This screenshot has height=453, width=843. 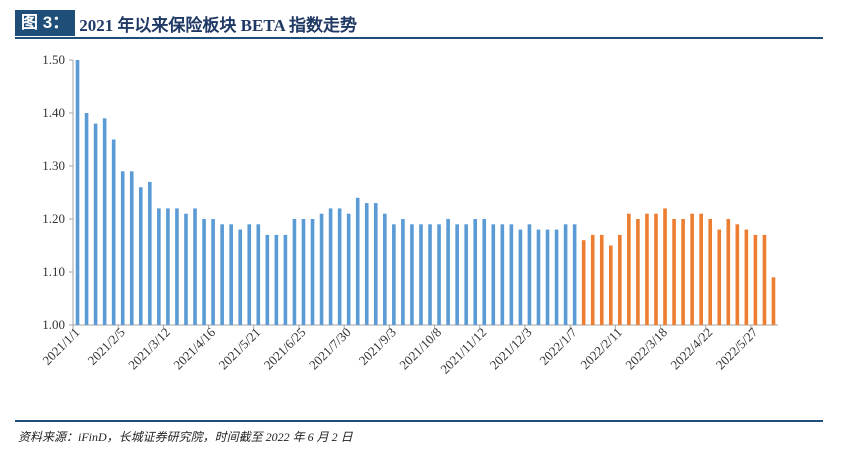 I want to click on x-tick-label: 2021/4/16, so click(x=194, y=348).